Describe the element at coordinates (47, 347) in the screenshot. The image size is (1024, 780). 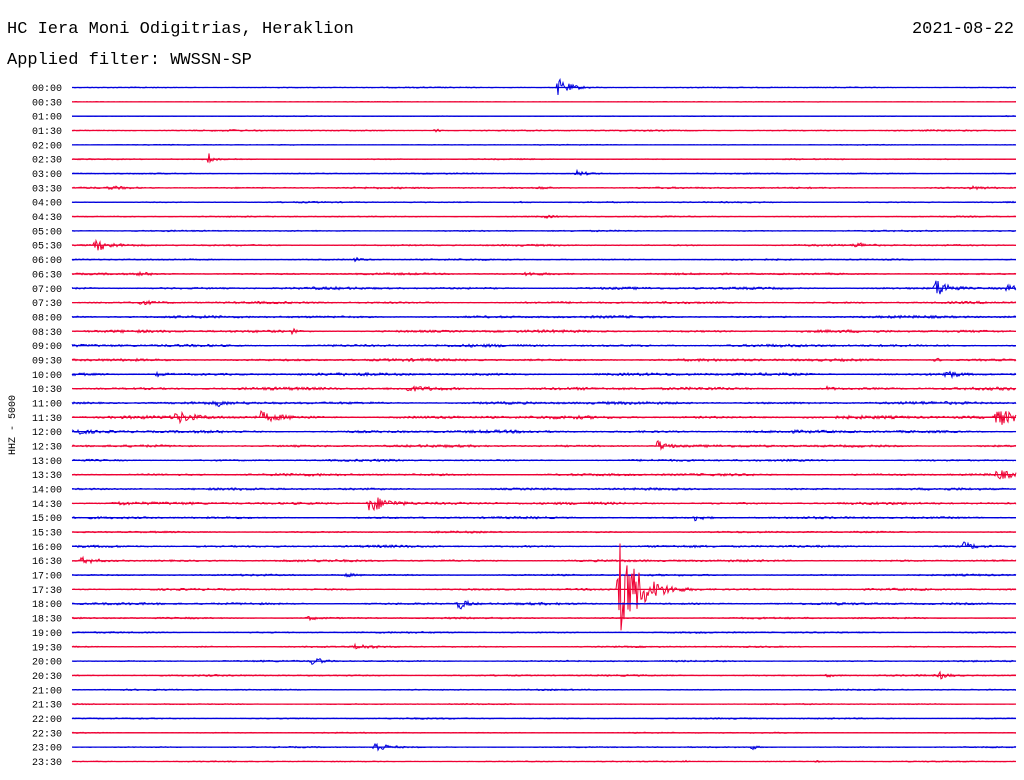
I see `time-tick-label: 09:00` at that location.